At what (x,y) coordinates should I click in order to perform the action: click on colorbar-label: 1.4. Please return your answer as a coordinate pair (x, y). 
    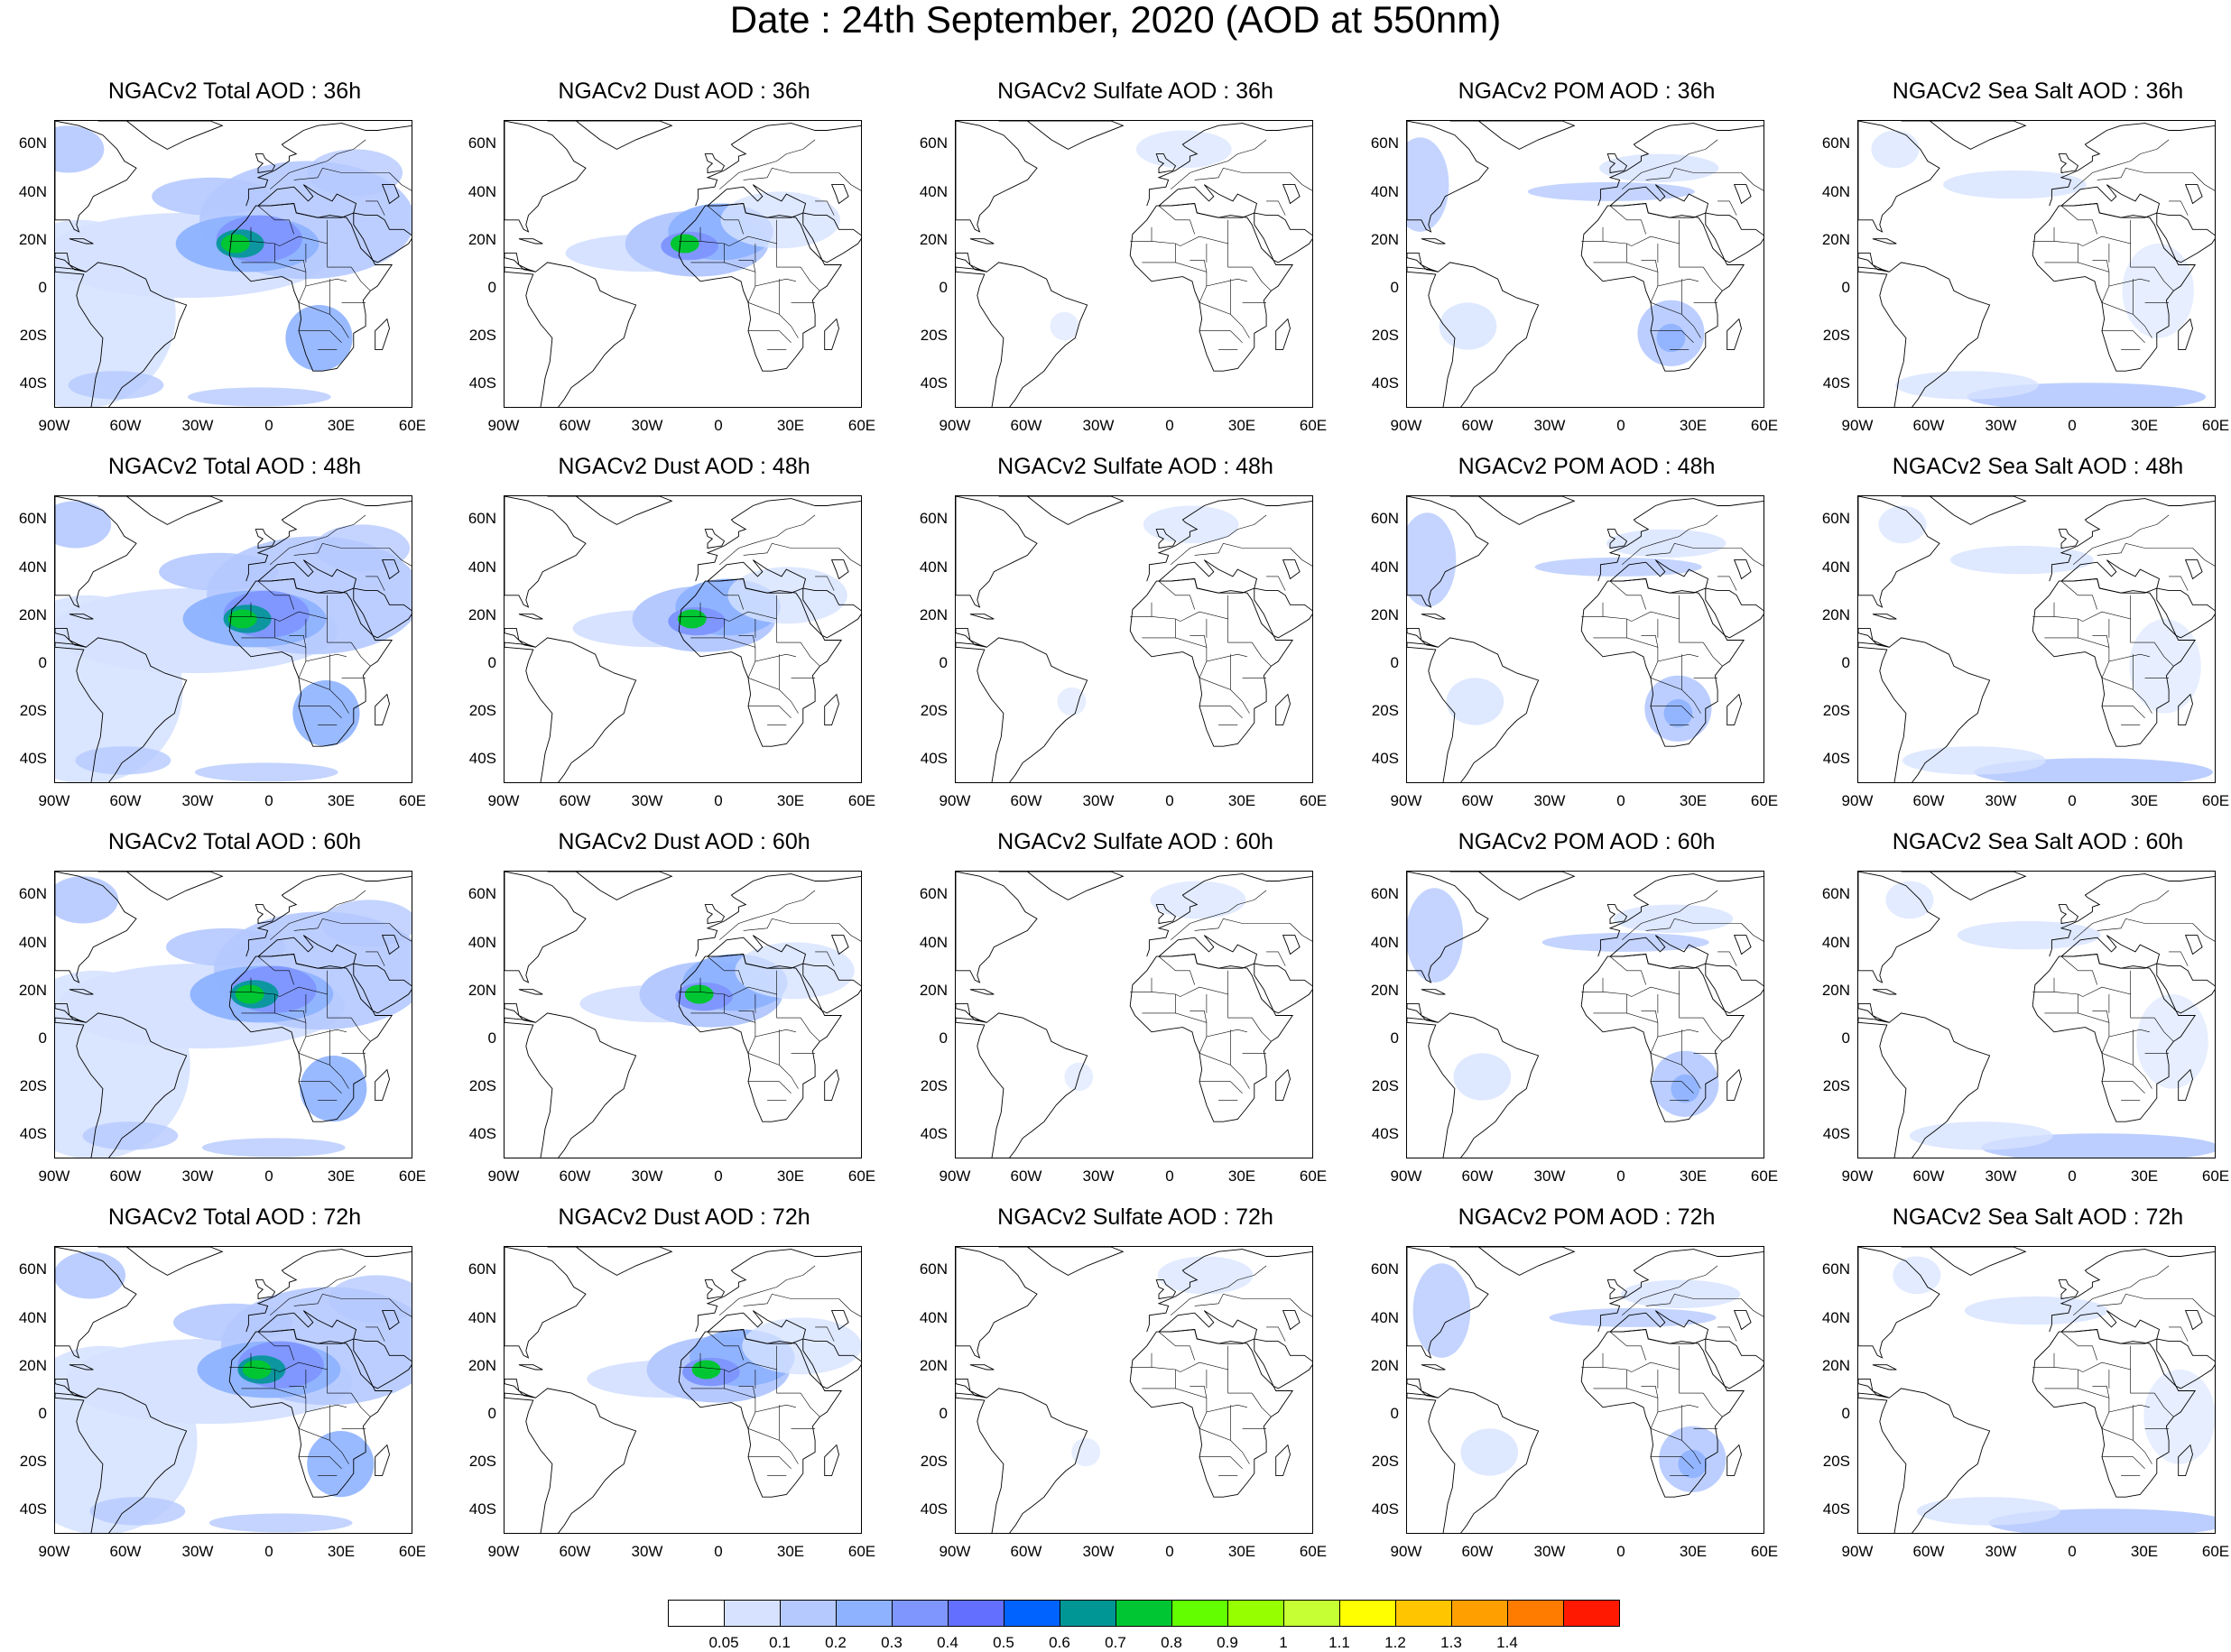
    Looking at the image, I should click on (1507, 1642).